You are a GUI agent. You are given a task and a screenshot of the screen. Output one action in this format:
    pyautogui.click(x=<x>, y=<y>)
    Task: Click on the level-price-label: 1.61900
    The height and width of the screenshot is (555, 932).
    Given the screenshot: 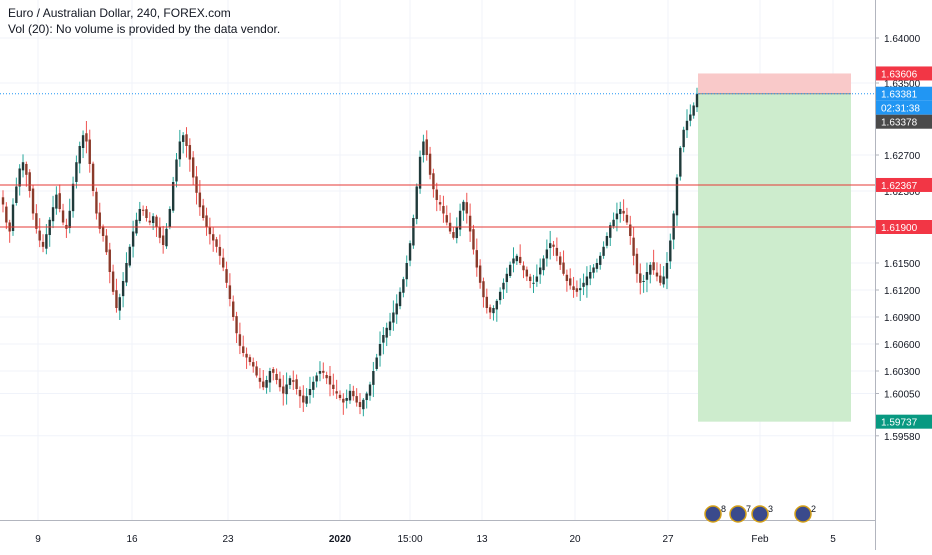 What is the action you would take?
    pyautogui.click(x=899, y=228)
    